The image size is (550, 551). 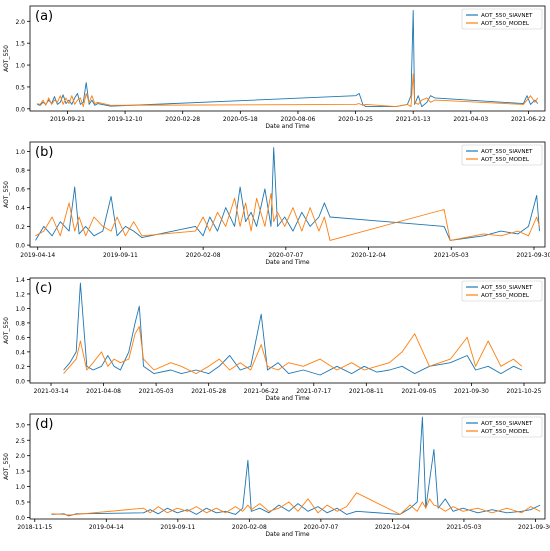 What do you see at coordinates (51, 391) in the screenshot?
I see `x-tick-label: 2021-03-14` at bounding box center [51, 391].